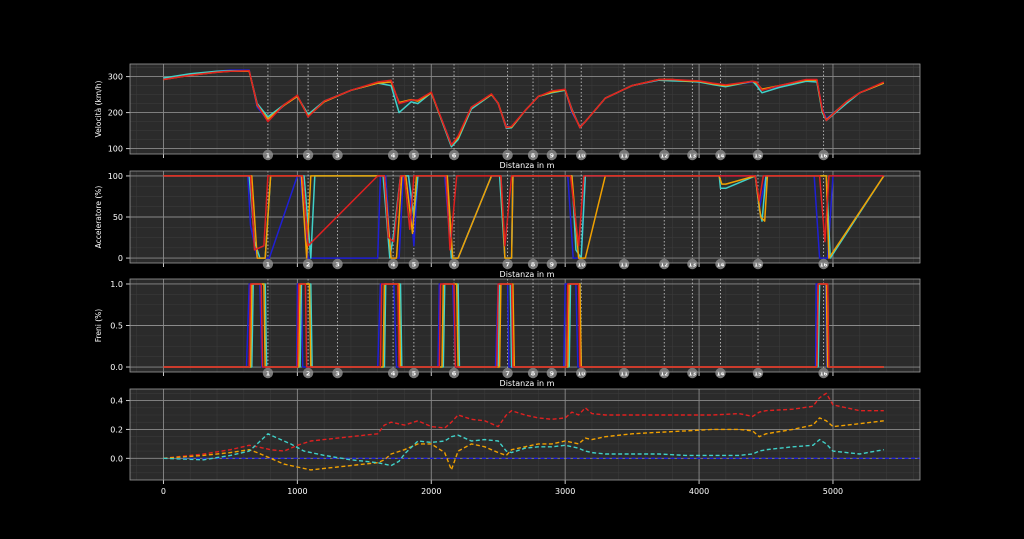 Image resolution: width=1024 pixels, height=539 pixels. I want to click on y-tick-label: 100, so click(115, 176).